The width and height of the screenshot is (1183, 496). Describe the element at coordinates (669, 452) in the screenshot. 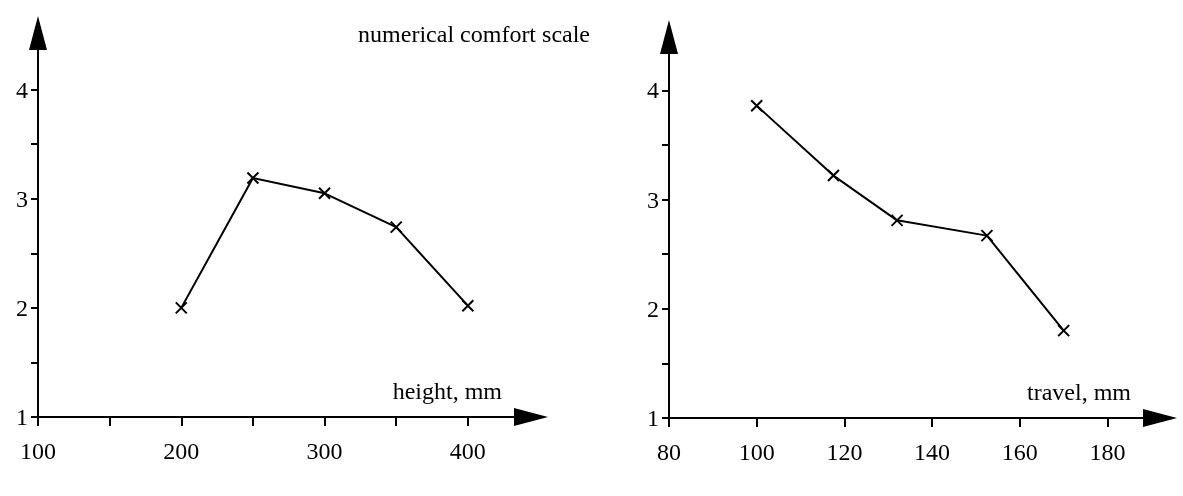

I see `x-tick-label: 80` at that location.